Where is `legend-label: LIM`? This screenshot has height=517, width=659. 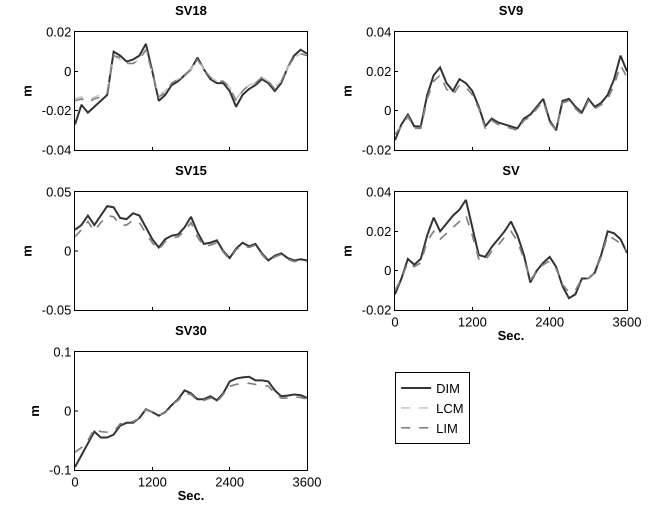 legend-label: LIM is located at coordinates (447, 428).